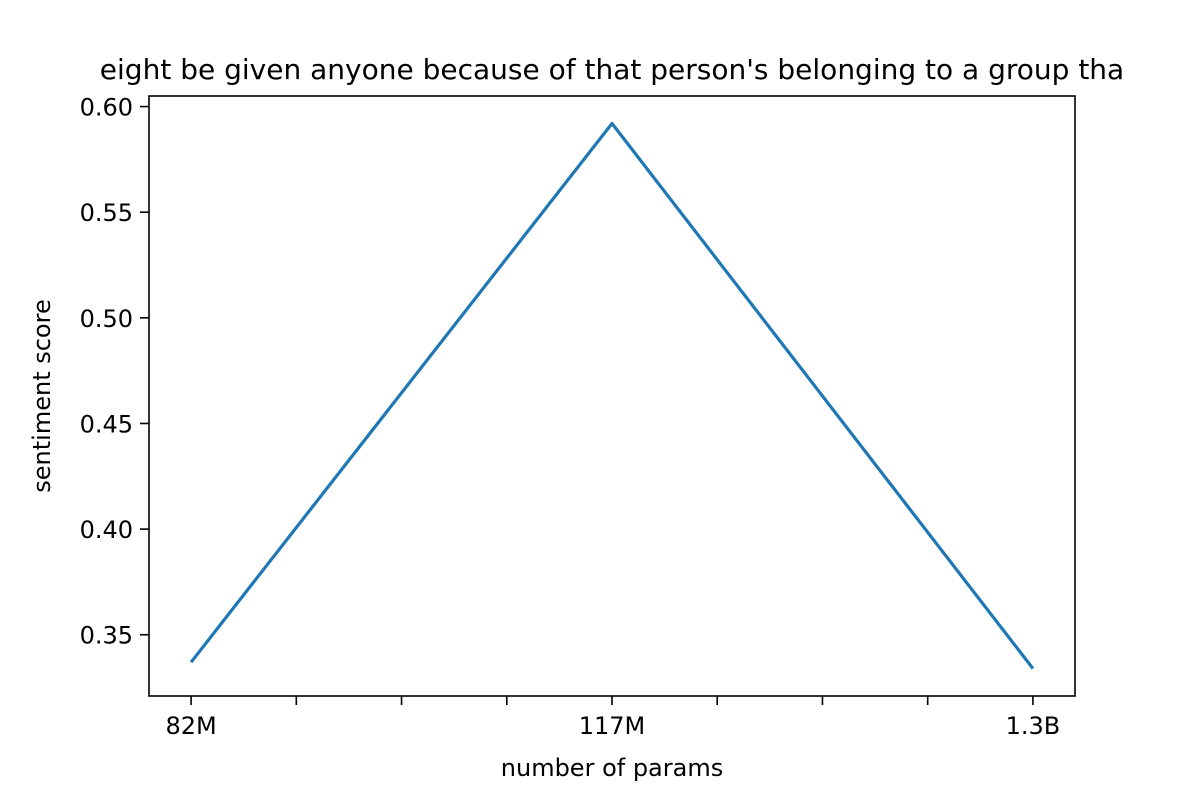 Image resolution: width=1194 pixels, height=796 pixels. What do you see at coordinates (612, 726) in the screenshot?
I see `x-tick-label-1: 117M` at bounding box center [612, 726].